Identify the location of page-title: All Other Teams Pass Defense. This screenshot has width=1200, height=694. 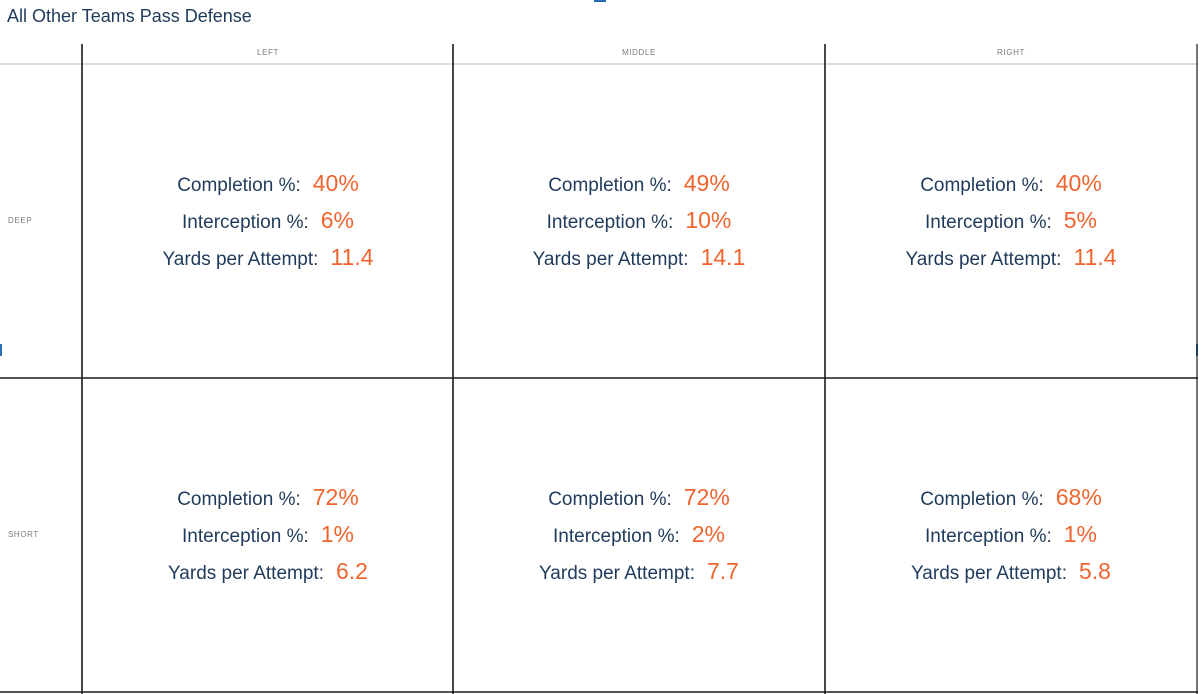
(129, 16).